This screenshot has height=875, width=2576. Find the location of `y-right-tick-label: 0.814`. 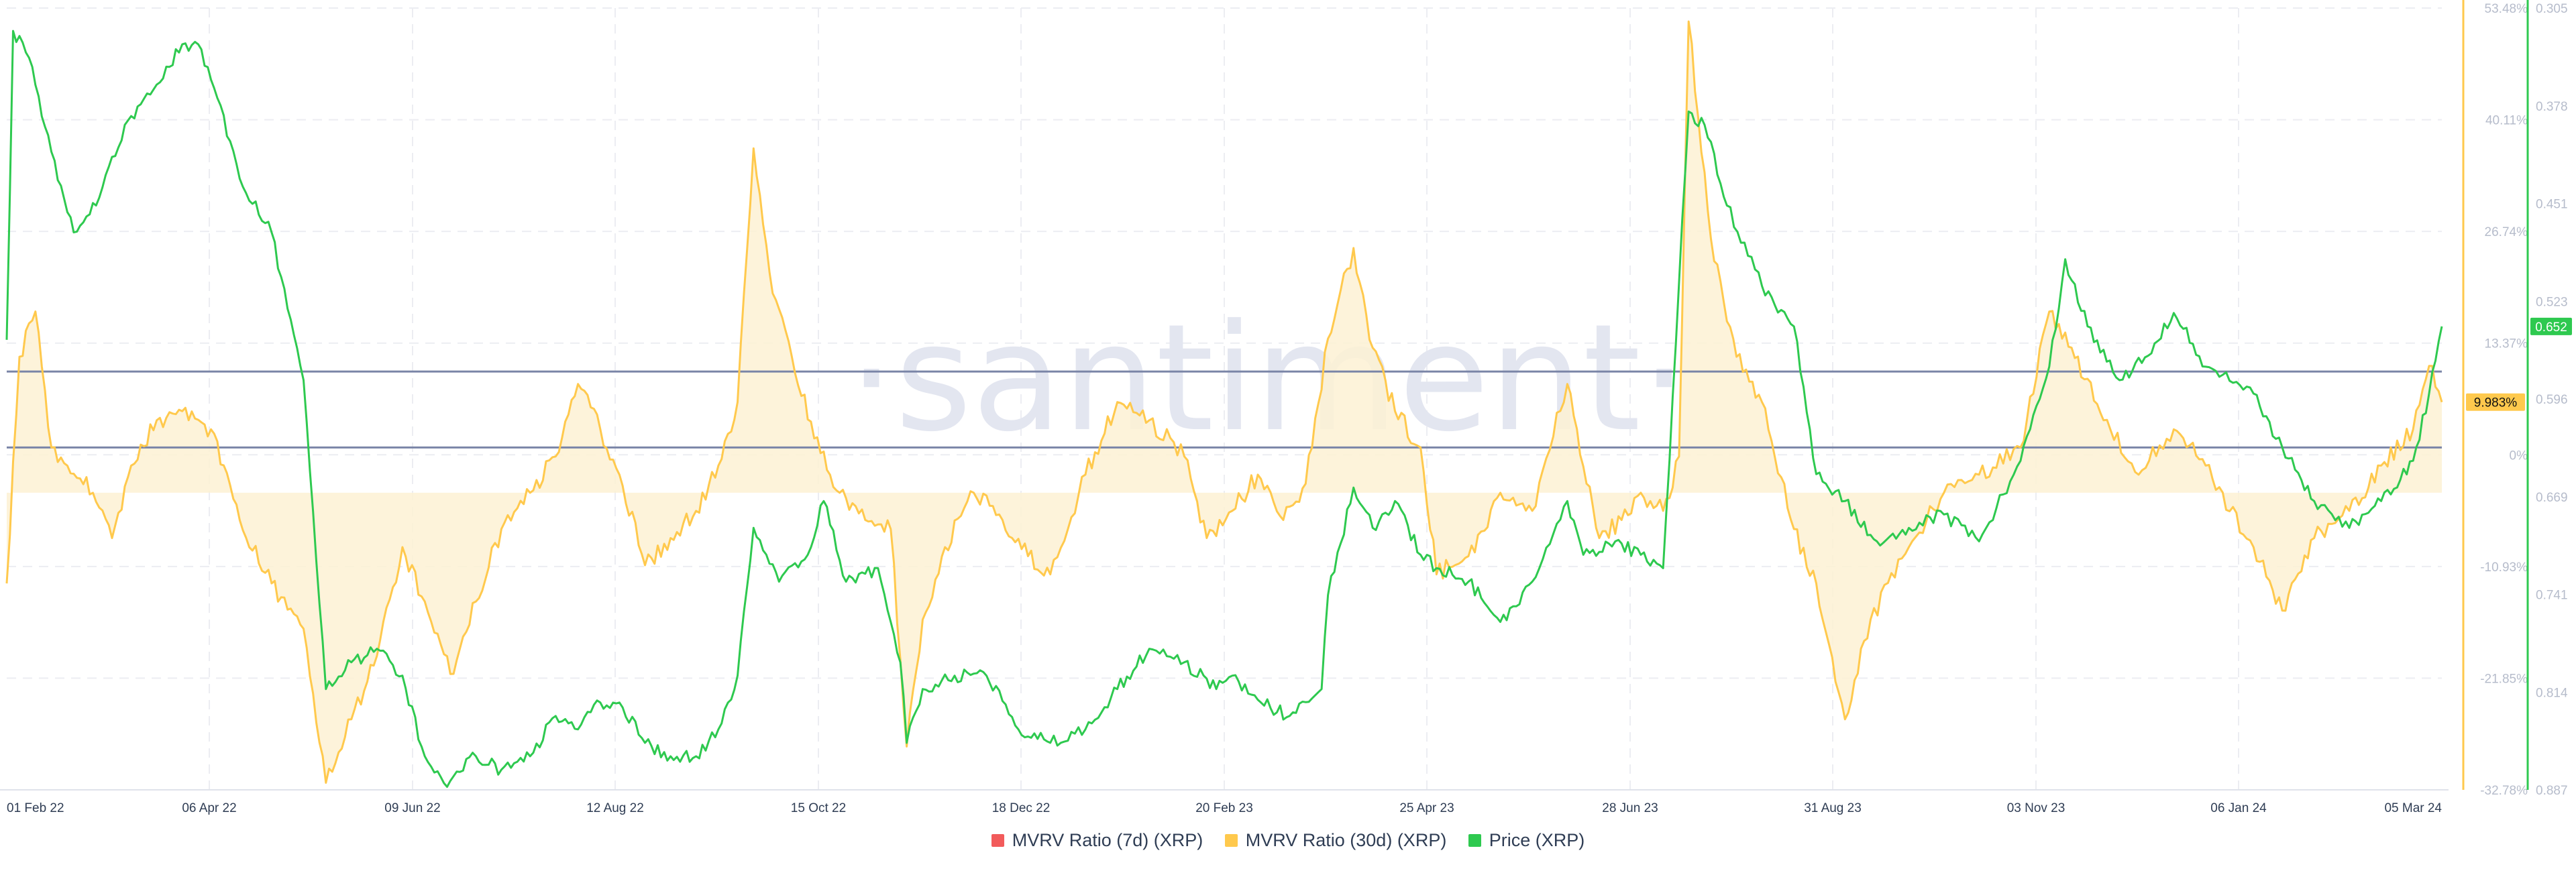

y-right-tick-label: 0.814 is located at coordinates (2552, 693).